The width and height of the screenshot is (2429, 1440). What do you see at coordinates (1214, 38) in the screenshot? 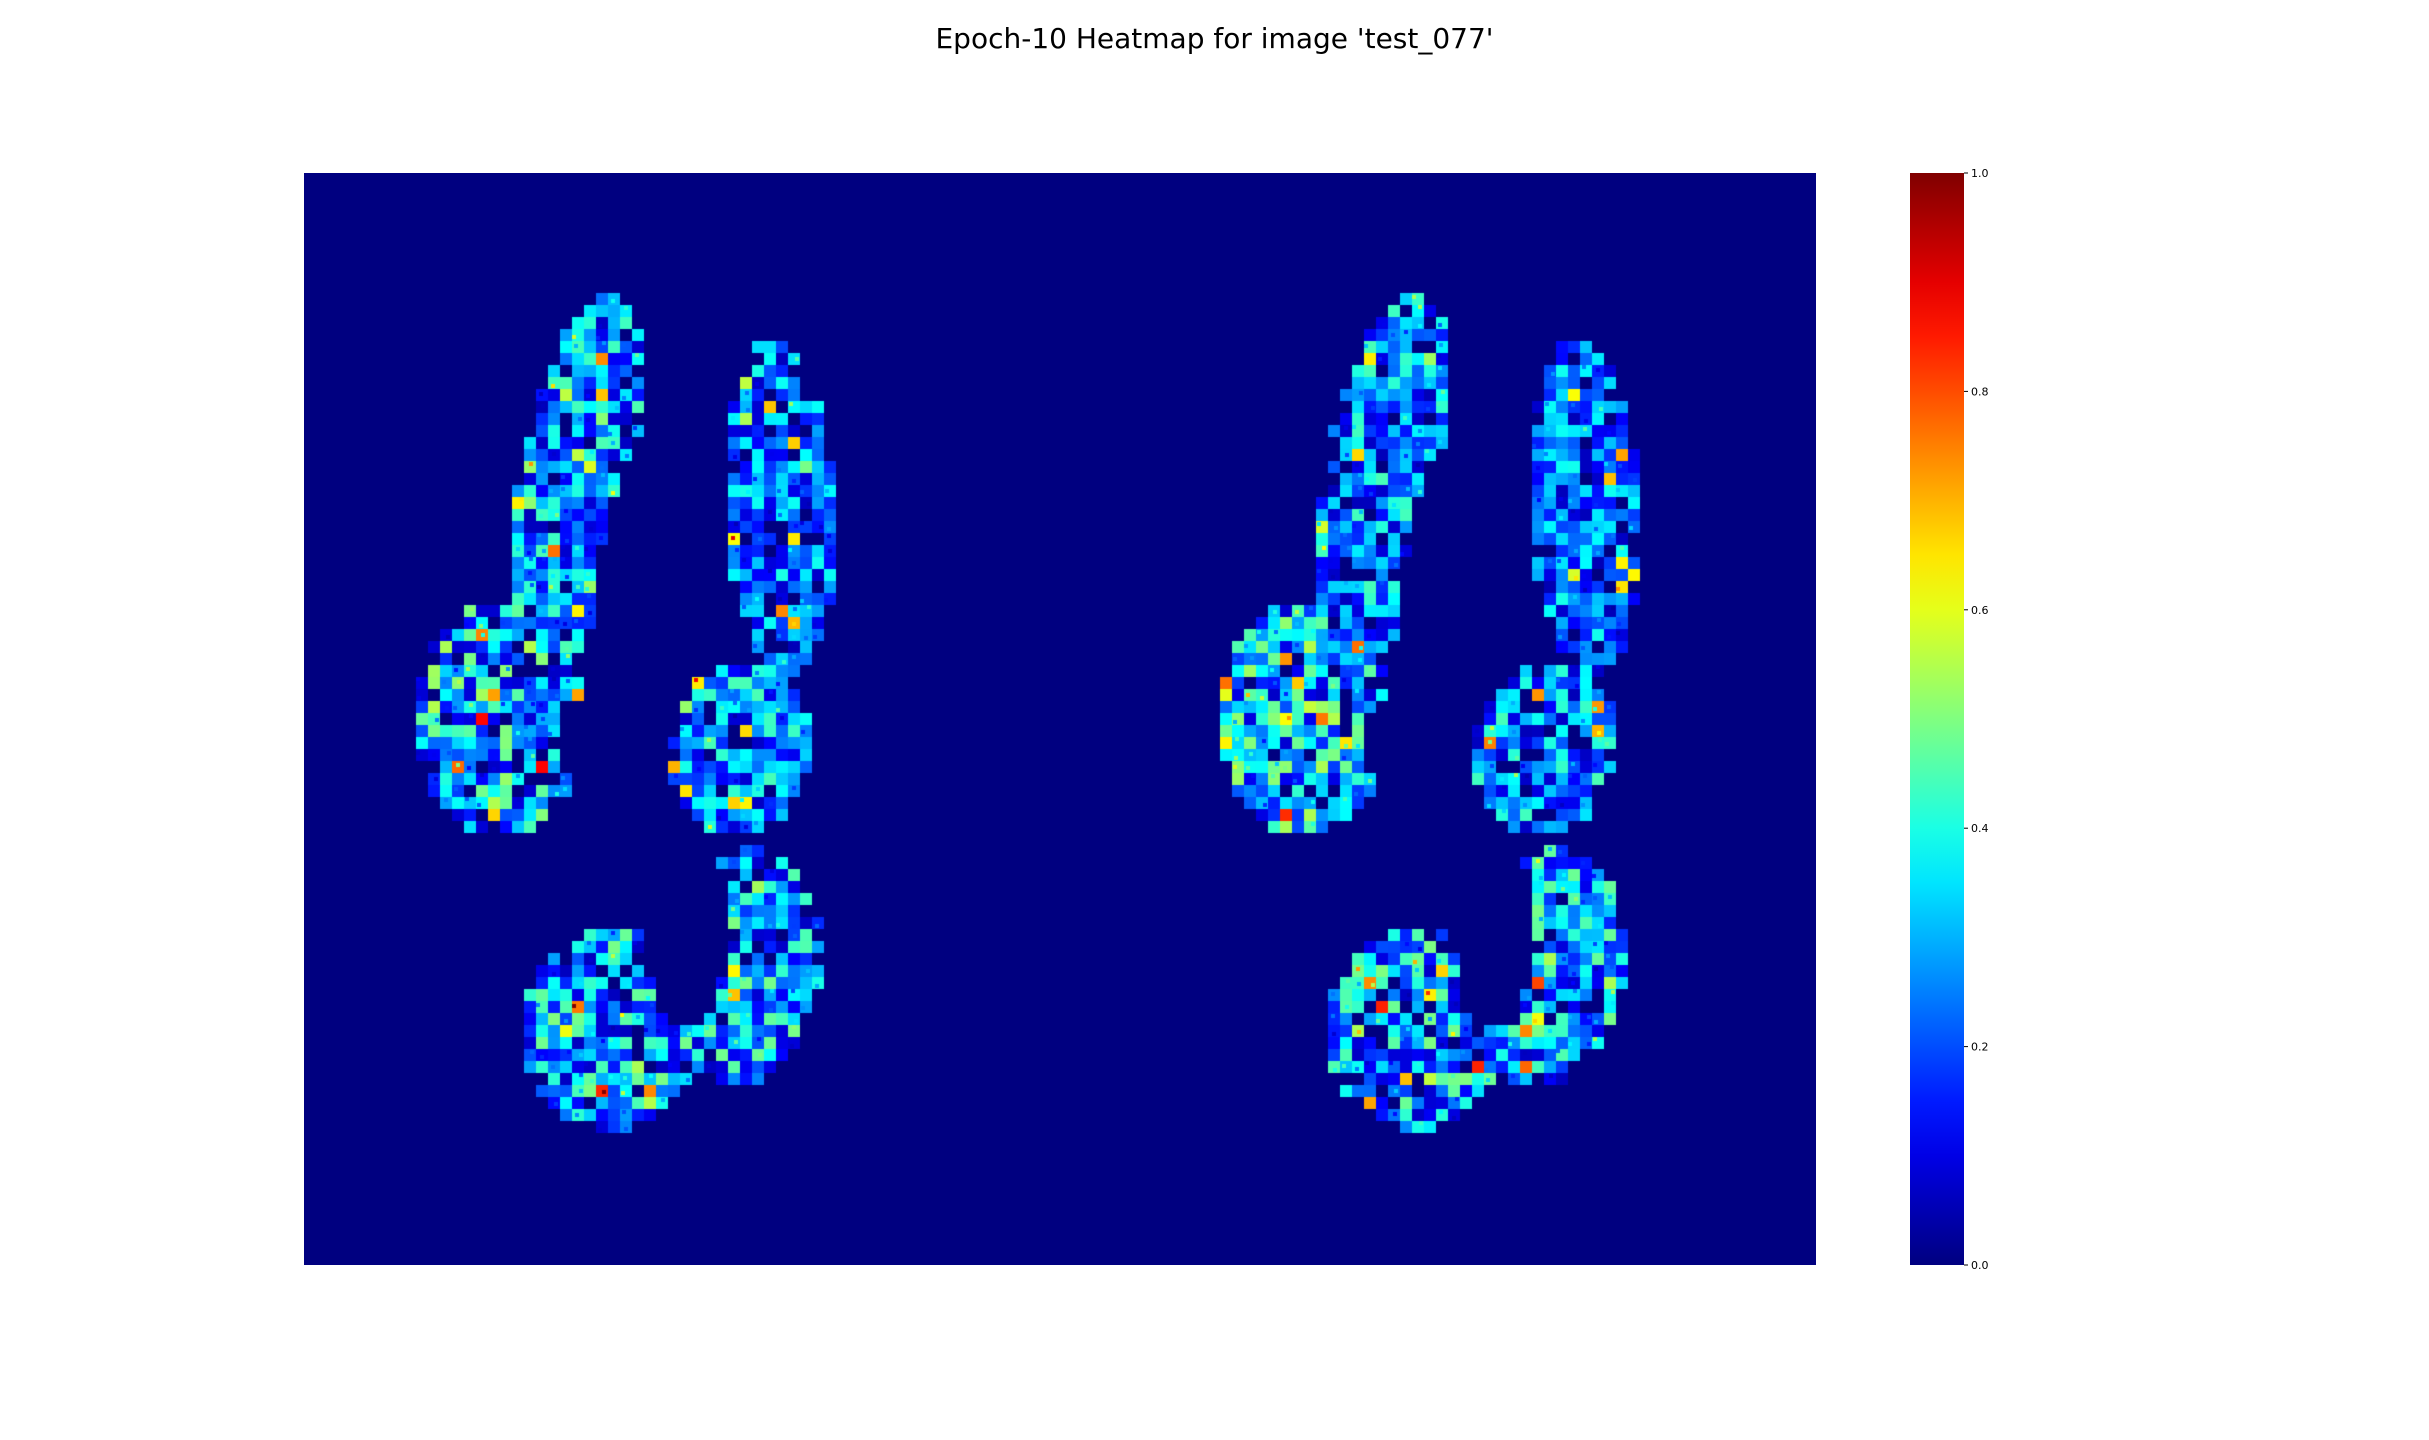
I see `figure-title: Epoch-10 Heatmap for image 'test_077'` at bounding box center [1214, 38].